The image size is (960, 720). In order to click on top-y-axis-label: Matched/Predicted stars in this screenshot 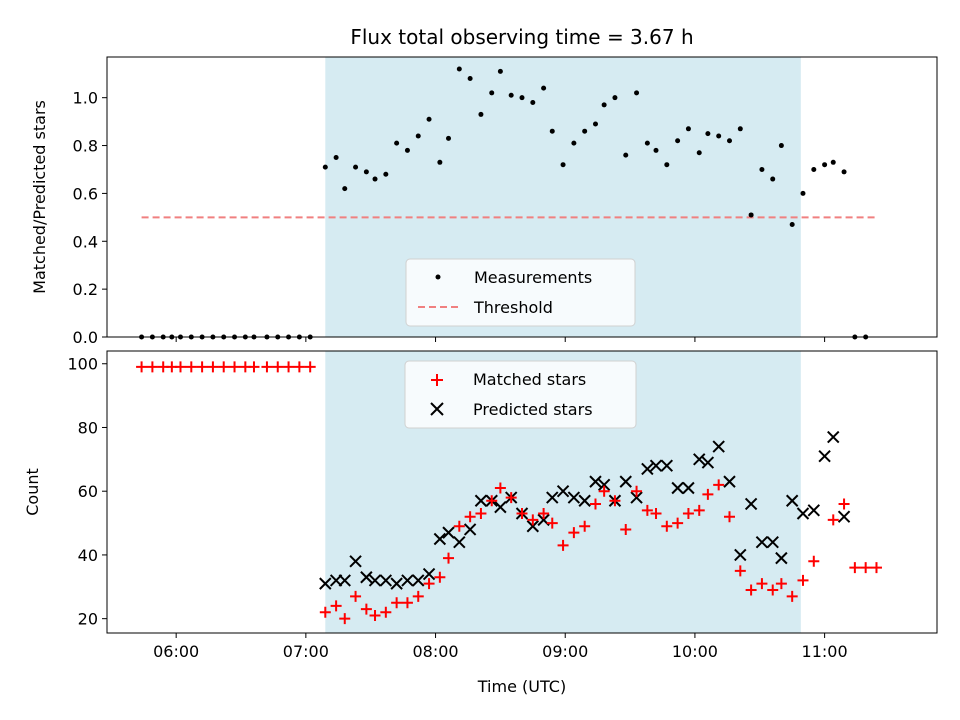, I will do `click(39, 197)`.